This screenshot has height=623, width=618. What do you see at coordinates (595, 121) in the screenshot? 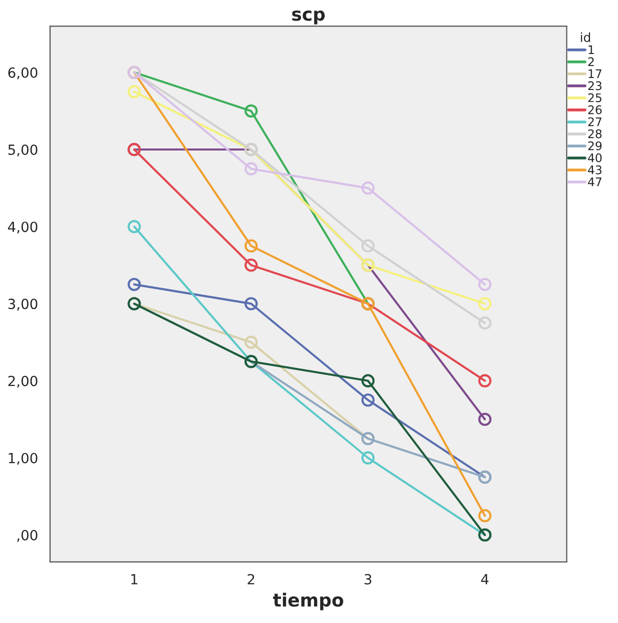
I see `legend-label: 27` at bounding box center [595, 121].